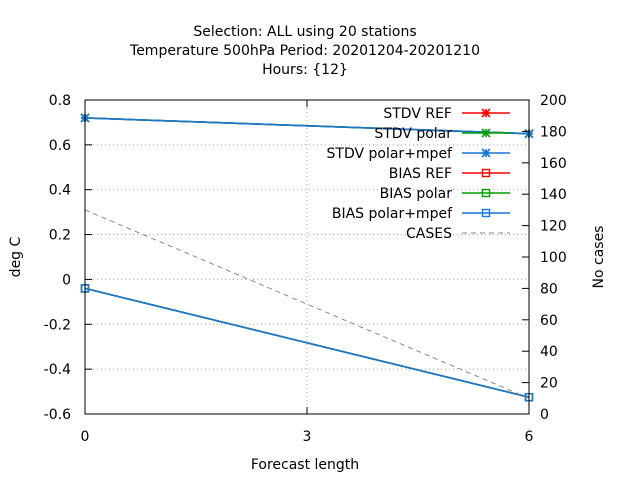 The image size is (640, 480). I want to click on legend-label: CASES, so click(429, 234).